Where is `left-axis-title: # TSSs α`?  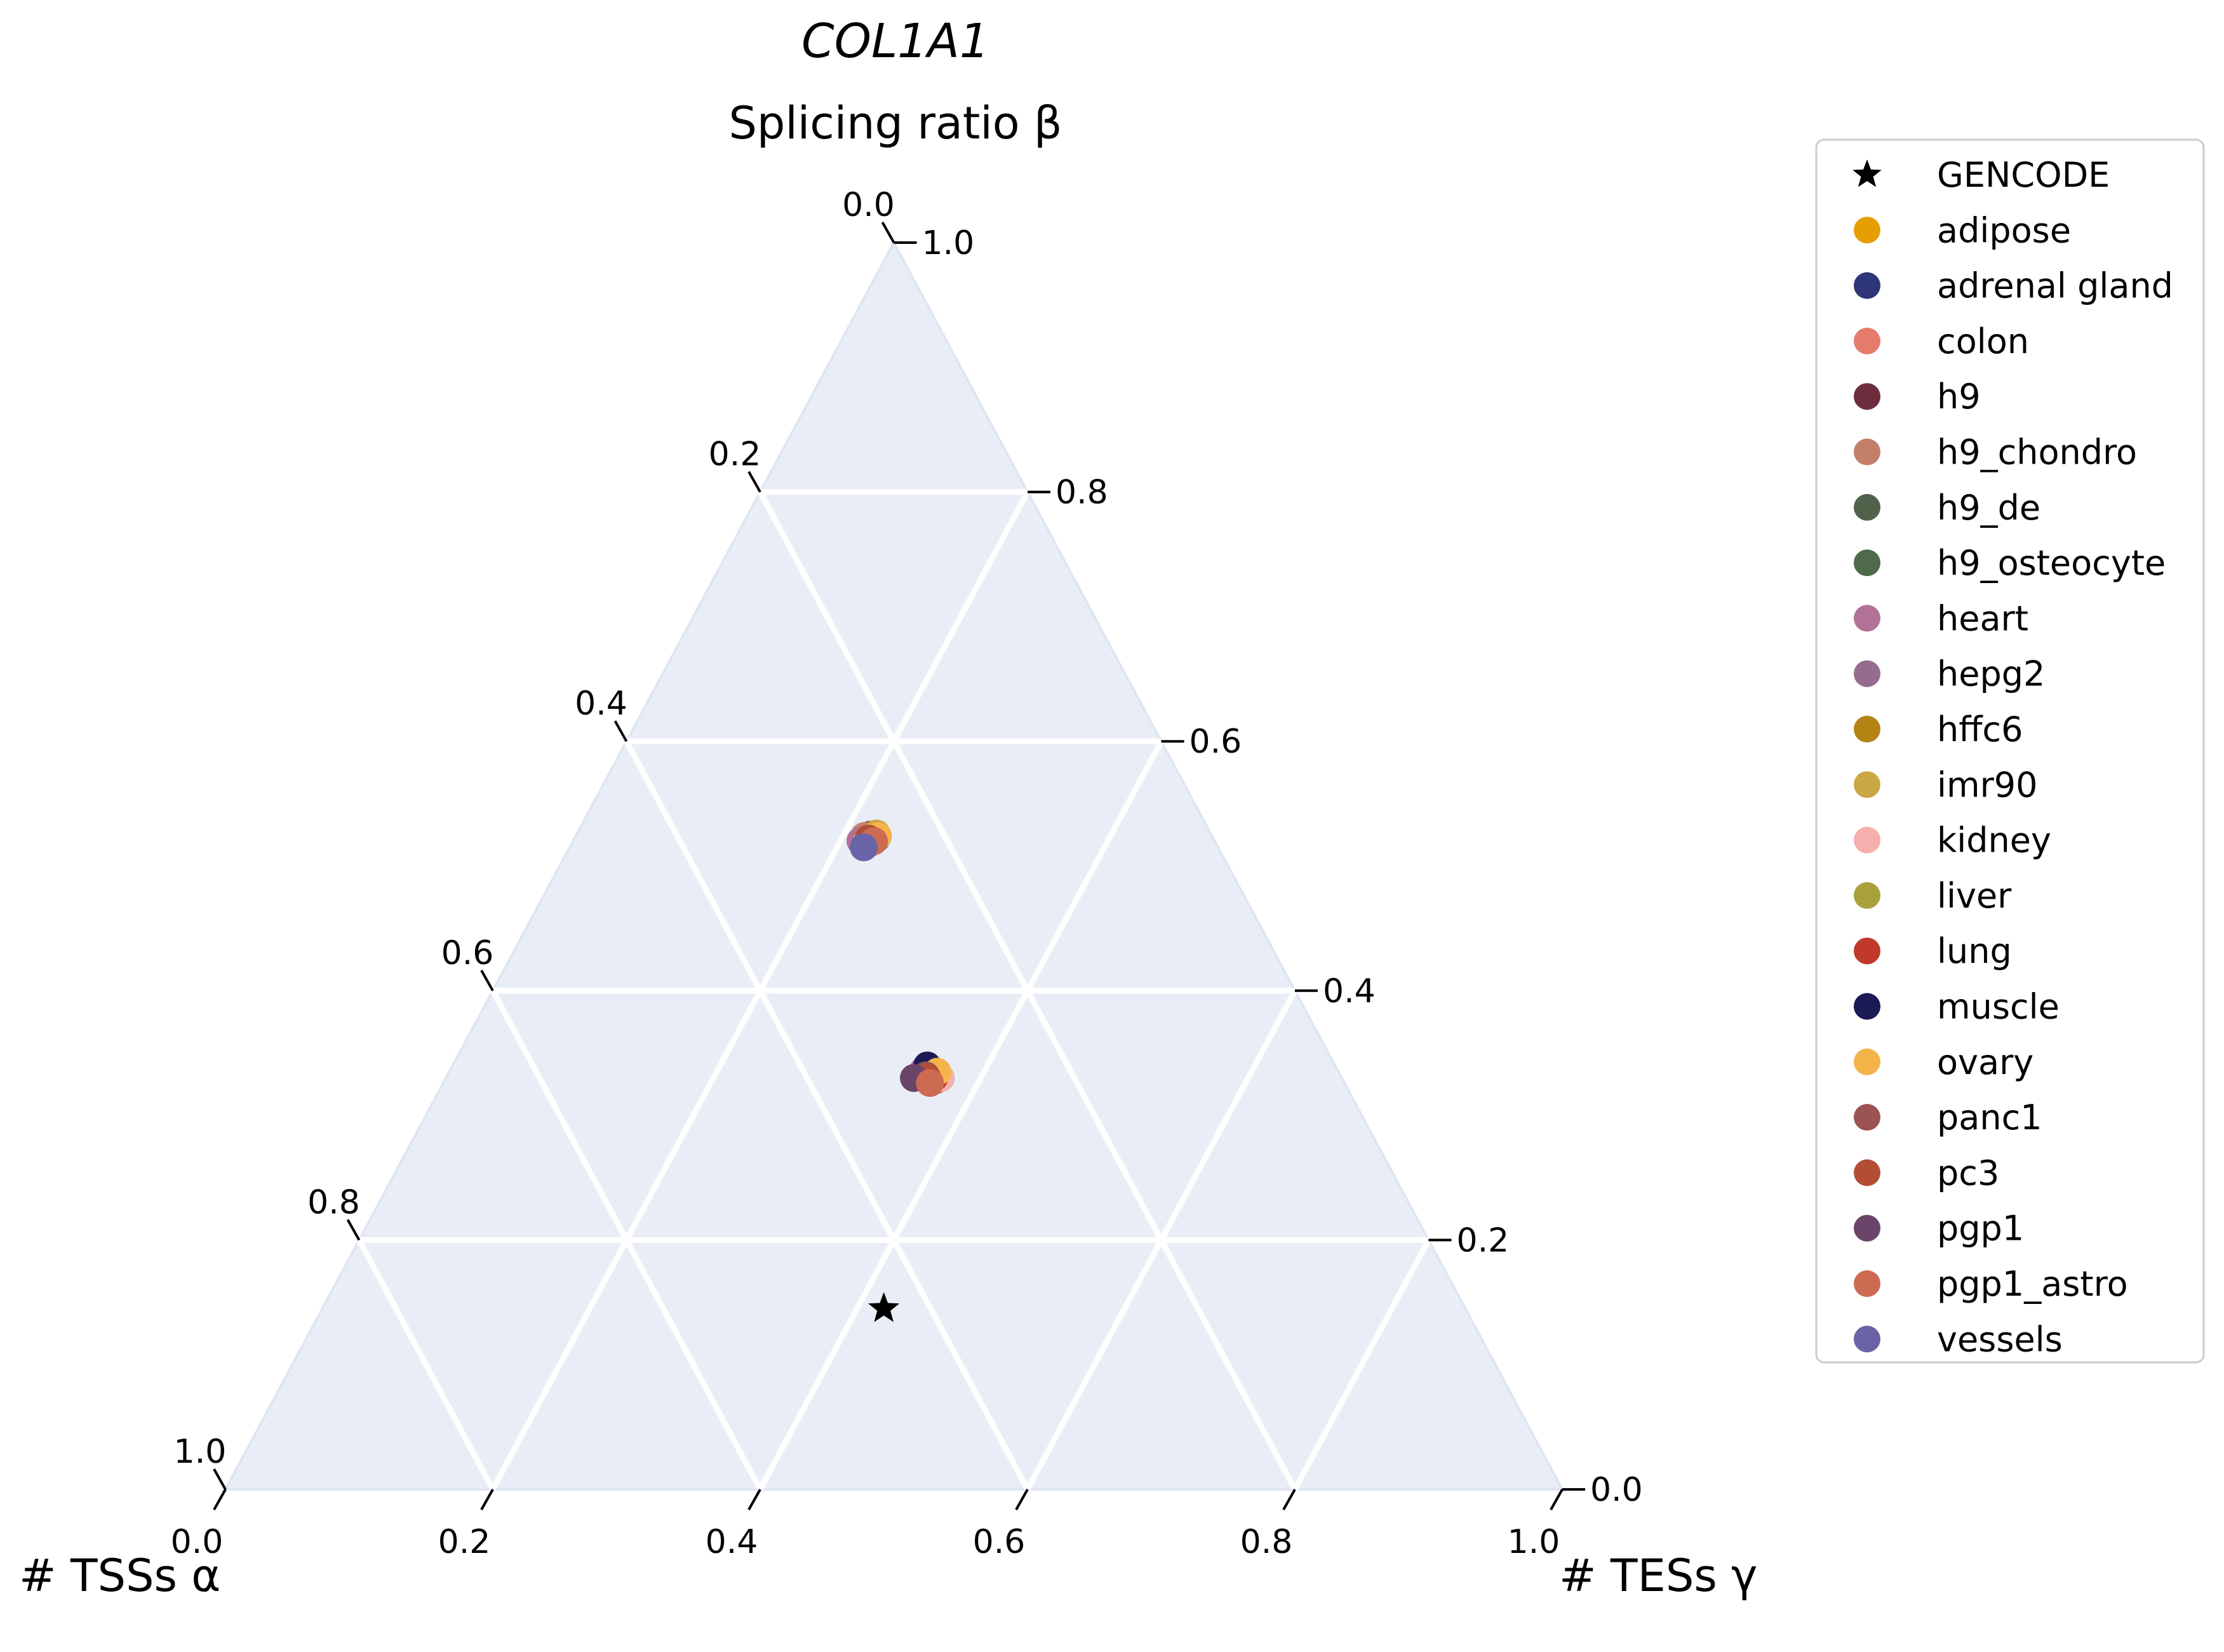 left-axis-title: # TSSs α is located at coordinates (120, 1576).